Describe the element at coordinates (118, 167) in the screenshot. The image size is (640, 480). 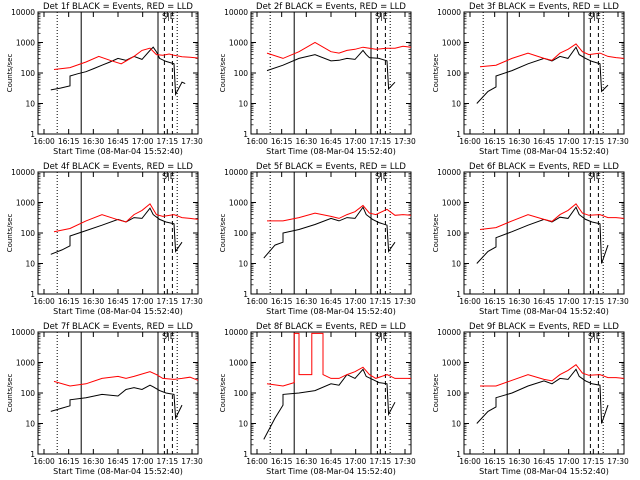
I see `chart-title: Det 4f BLACK = Events, RED = LLD` at that location.